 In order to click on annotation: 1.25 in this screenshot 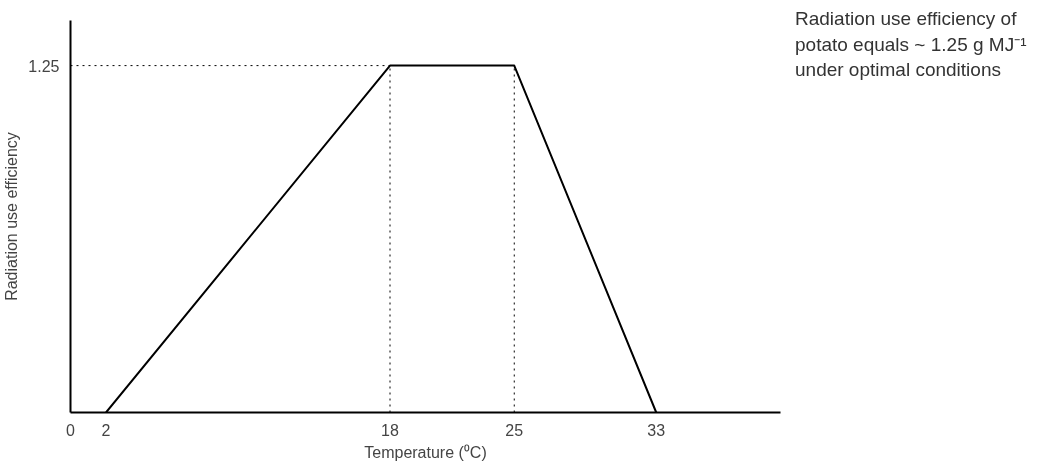, I will do `click(44, 66)`.